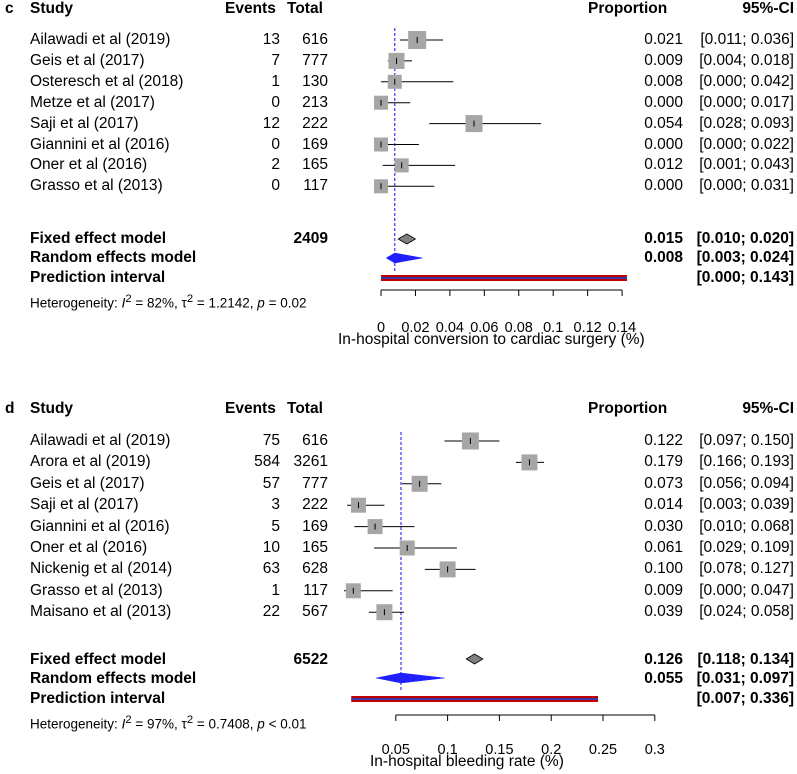  What do you see at coordinates (746, 526) in the screenshot?
I see `study-ci: [0.010; 0.068]` at bounding box center [746, 526].